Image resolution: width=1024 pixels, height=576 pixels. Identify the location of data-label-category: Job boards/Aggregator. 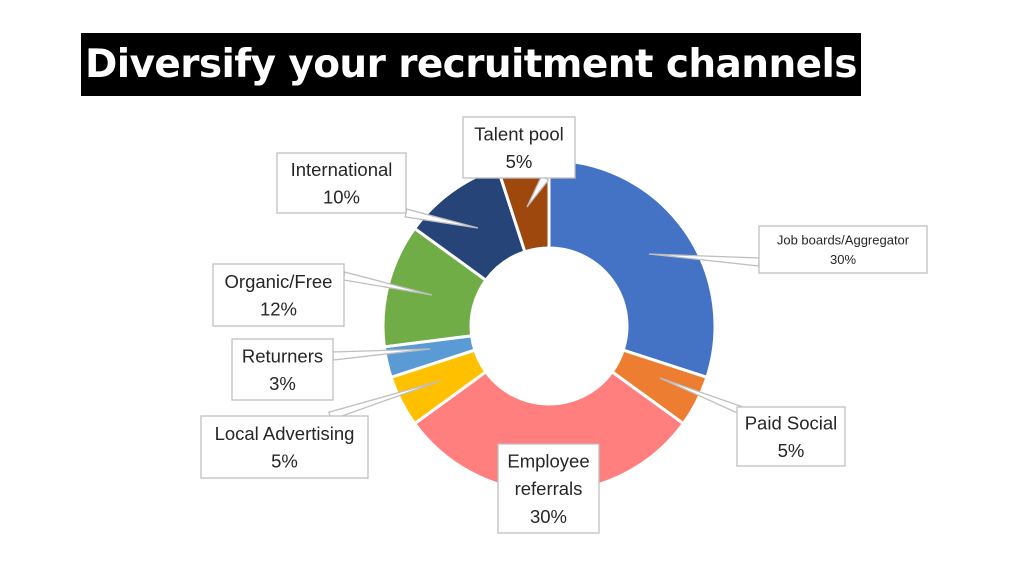
(843, 239).